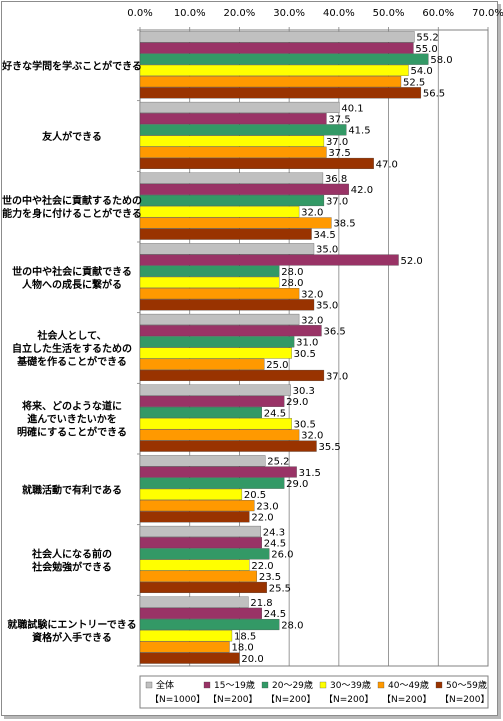  What do you see at coordinates (270, 577) in the screenshot?
I see `data-label: 23.5` at bounding box center [270, 577].